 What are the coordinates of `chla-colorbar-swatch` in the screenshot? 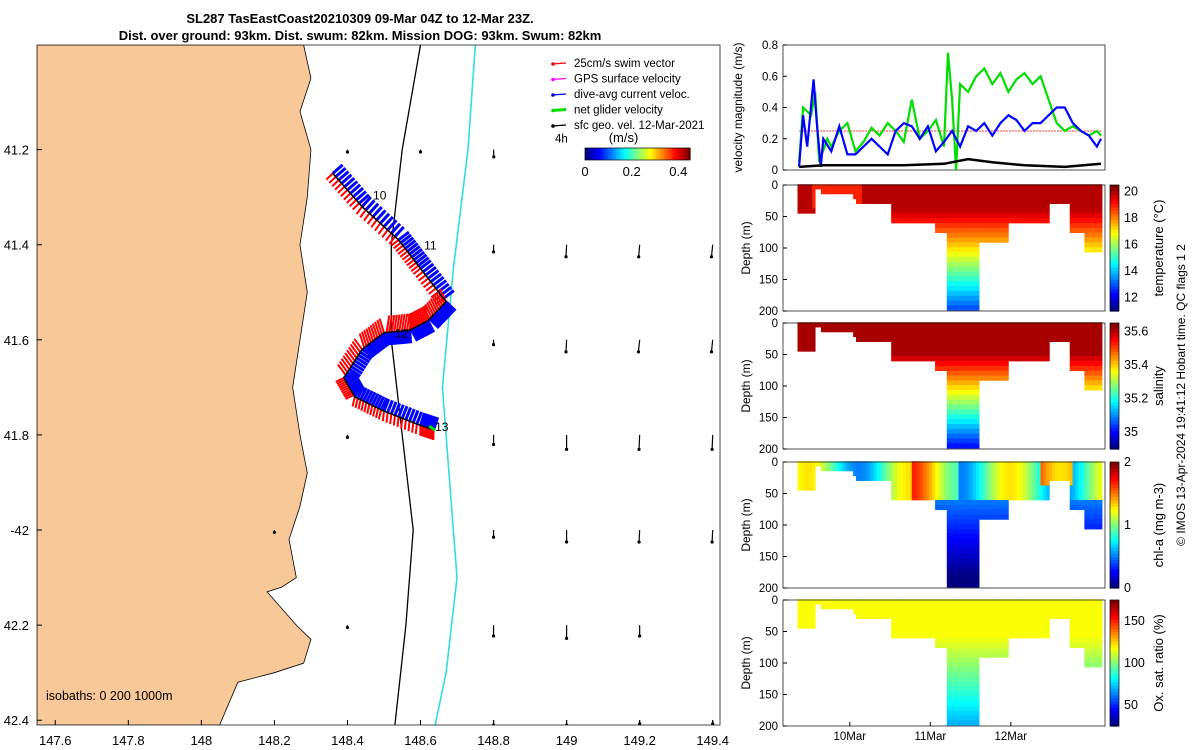 It's located at (1114, 558).